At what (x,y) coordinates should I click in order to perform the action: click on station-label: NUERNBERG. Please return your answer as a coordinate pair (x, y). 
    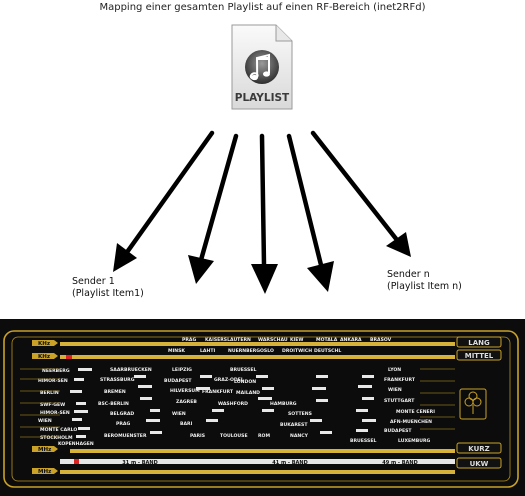
    Looking at the image, I should click on (244, 351).